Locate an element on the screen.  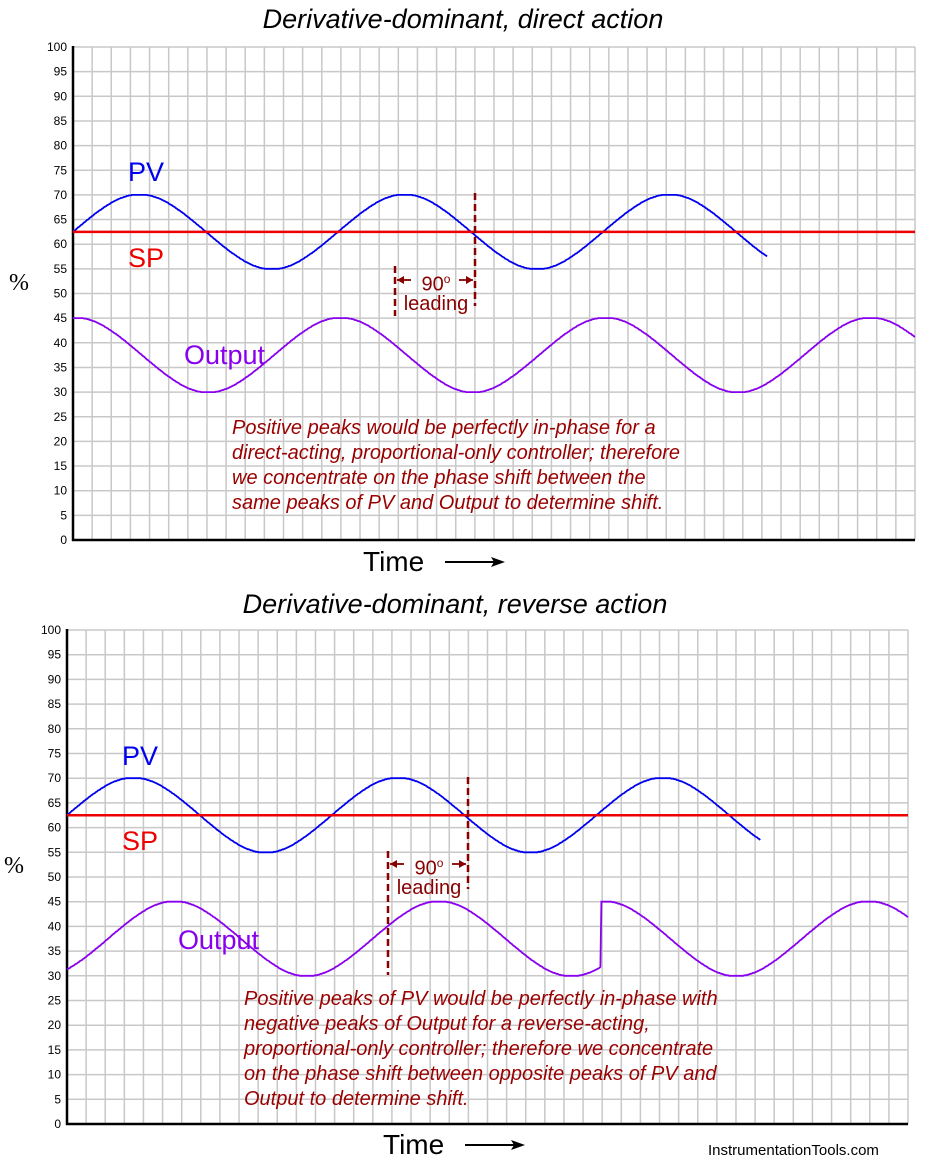
footer-credit: InstrumentationTools.com is located at coordinates (793, 1150).